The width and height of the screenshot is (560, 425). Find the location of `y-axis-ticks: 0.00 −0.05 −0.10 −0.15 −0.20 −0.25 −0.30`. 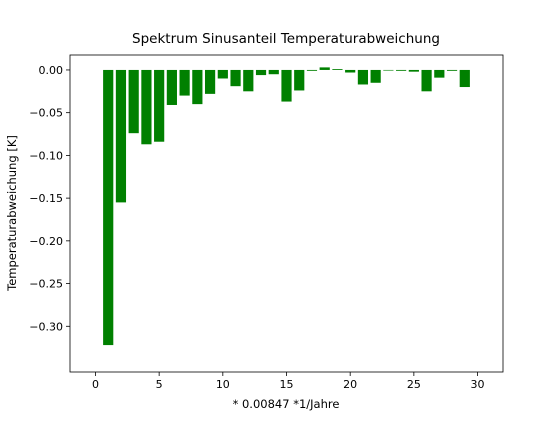

y-axis-ticks: 0.00 −0.05 −0.10 −0.15 −0.20 −0.25 −0.30 is located at coordinates (49, 198).